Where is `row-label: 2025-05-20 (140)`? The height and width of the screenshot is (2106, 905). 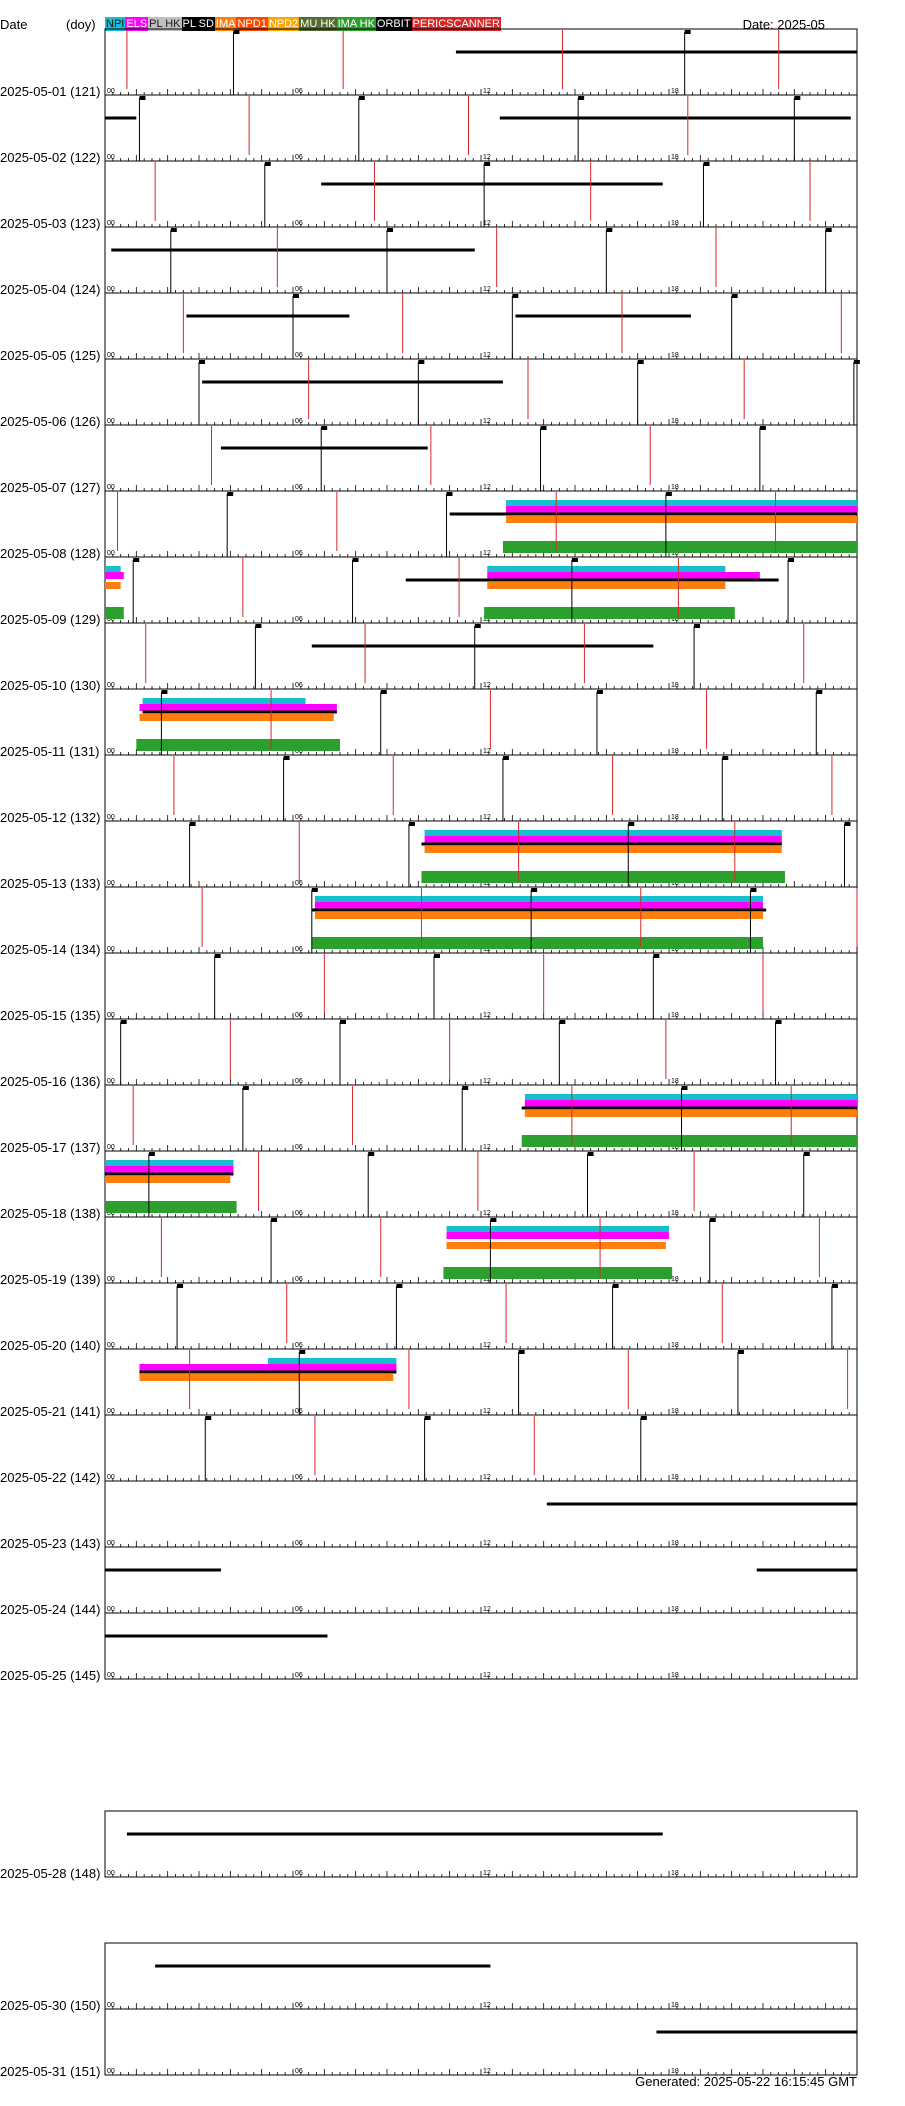
row-label: 2025-05-20 (140) is located at coordinates (50, 1345).